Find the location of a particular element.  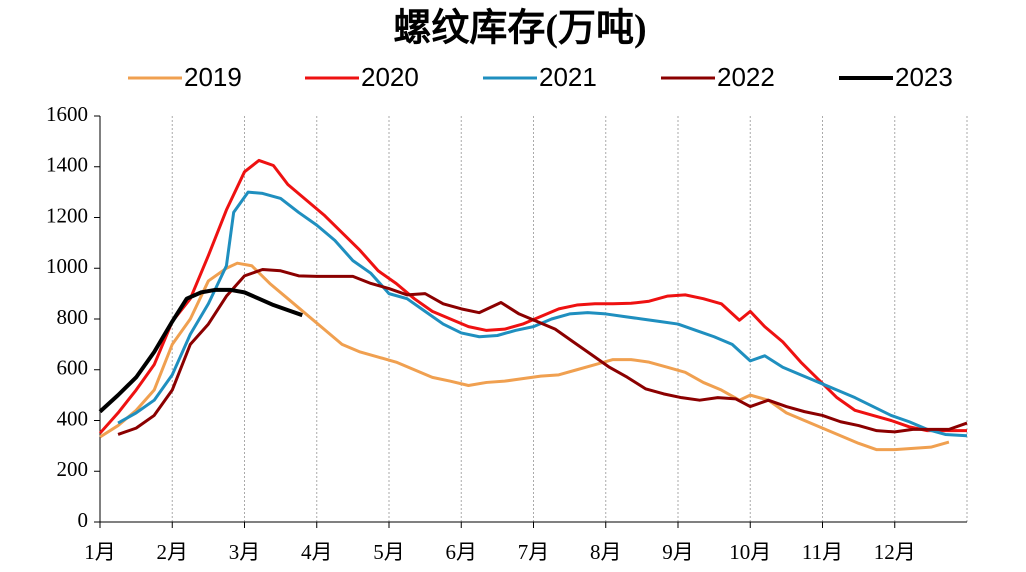

x-tick-label: 9月 is located at coordinates (678, 552).